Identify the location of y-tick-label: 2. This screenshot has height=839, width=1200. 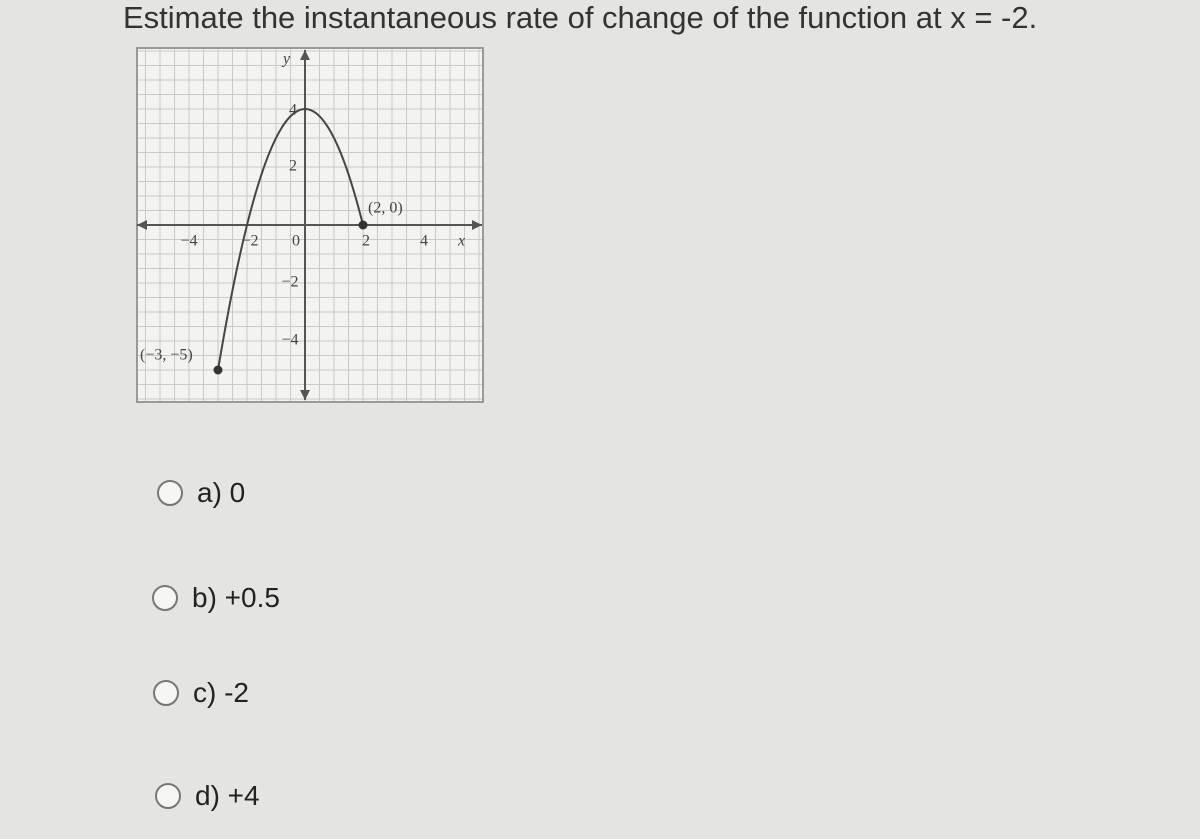
(293, 166).